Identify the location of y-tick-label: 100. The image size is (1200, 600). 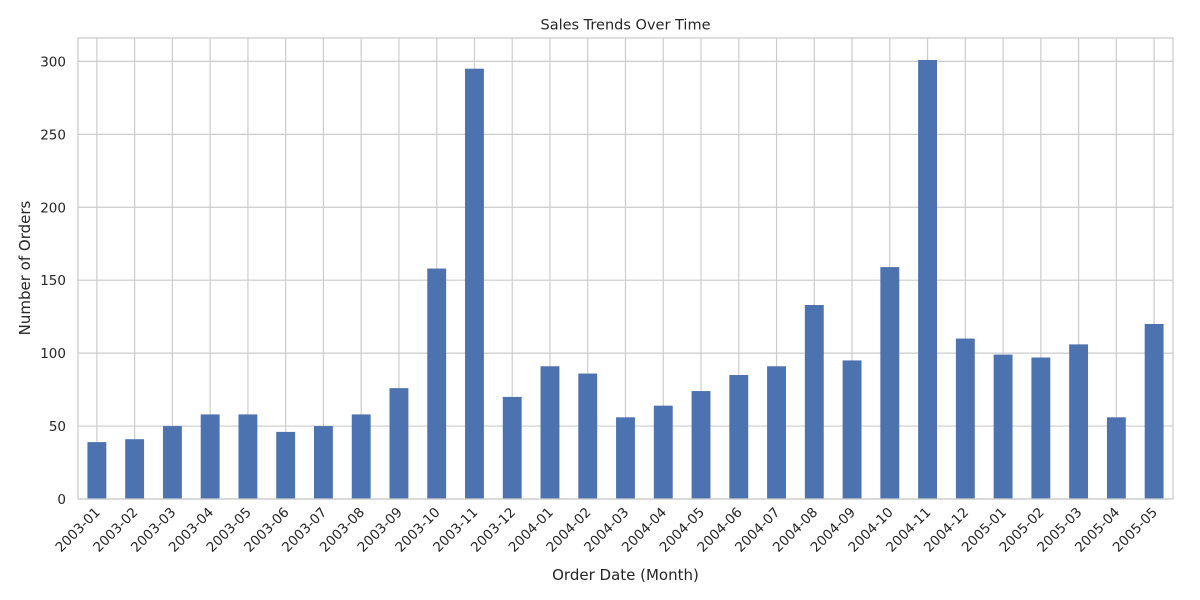
(53, 354).